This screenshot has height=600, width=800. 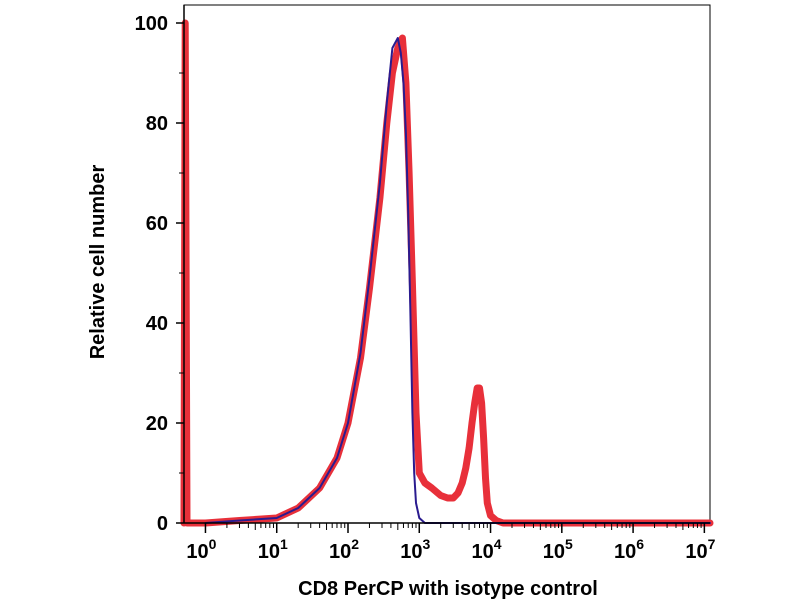 I want to click on x-tick-label: 10⁴, so click(x=487, y=549).